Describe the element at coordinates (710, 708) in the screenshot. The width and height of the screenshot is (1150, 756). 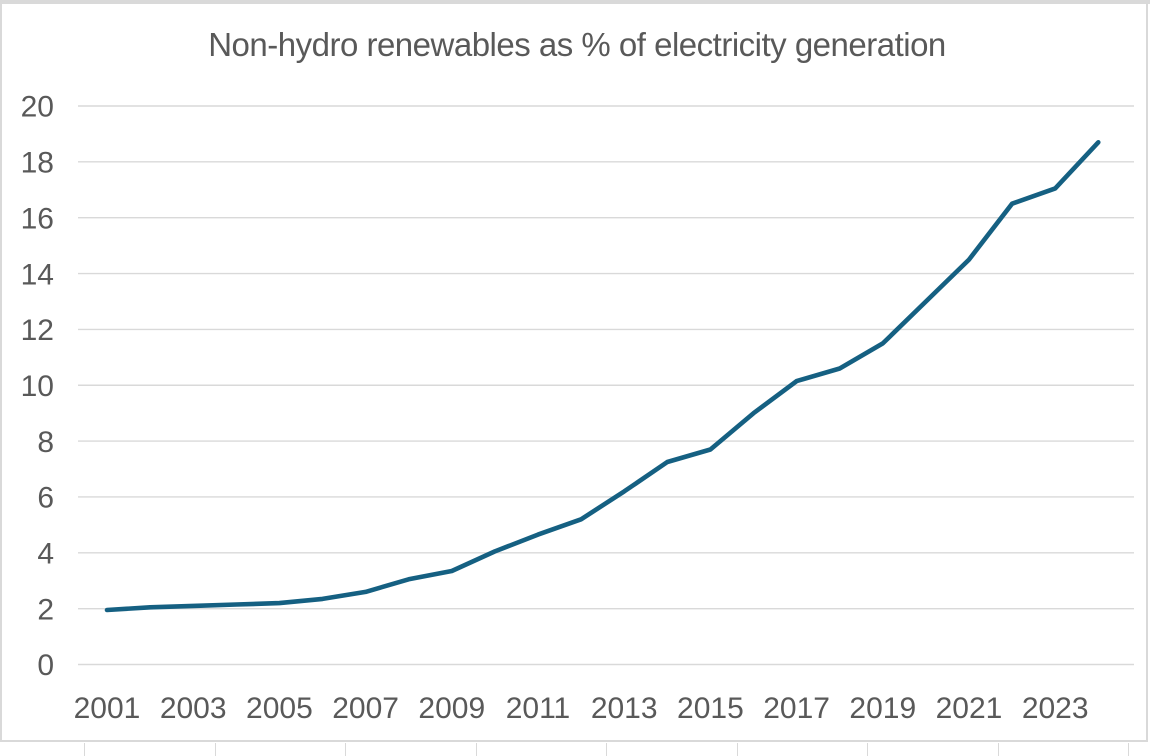
I see `x-tick-label: 2015` at that location.